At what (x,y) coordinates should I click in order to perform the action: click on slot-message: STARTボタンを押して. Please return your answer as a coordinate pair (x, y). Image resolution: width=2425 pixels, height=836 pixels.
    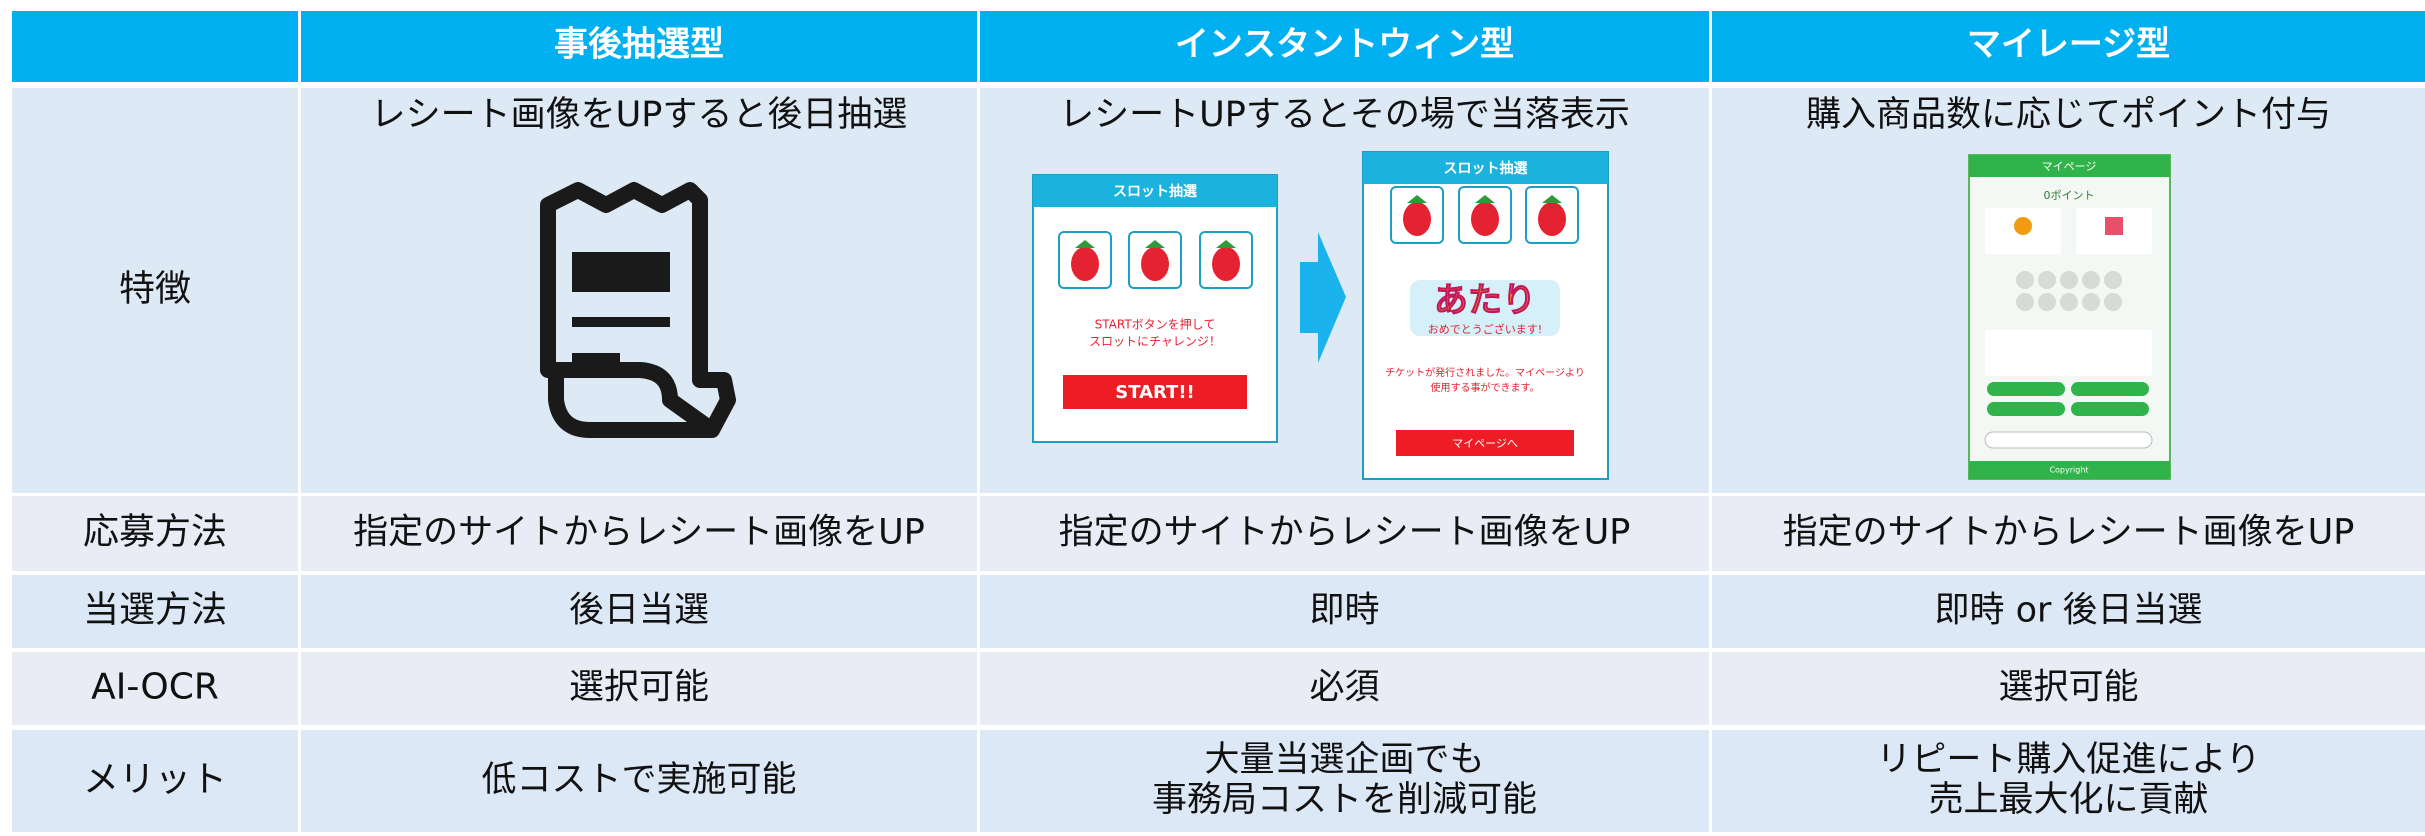
    Looking at the image, I should click on (1155, 325).